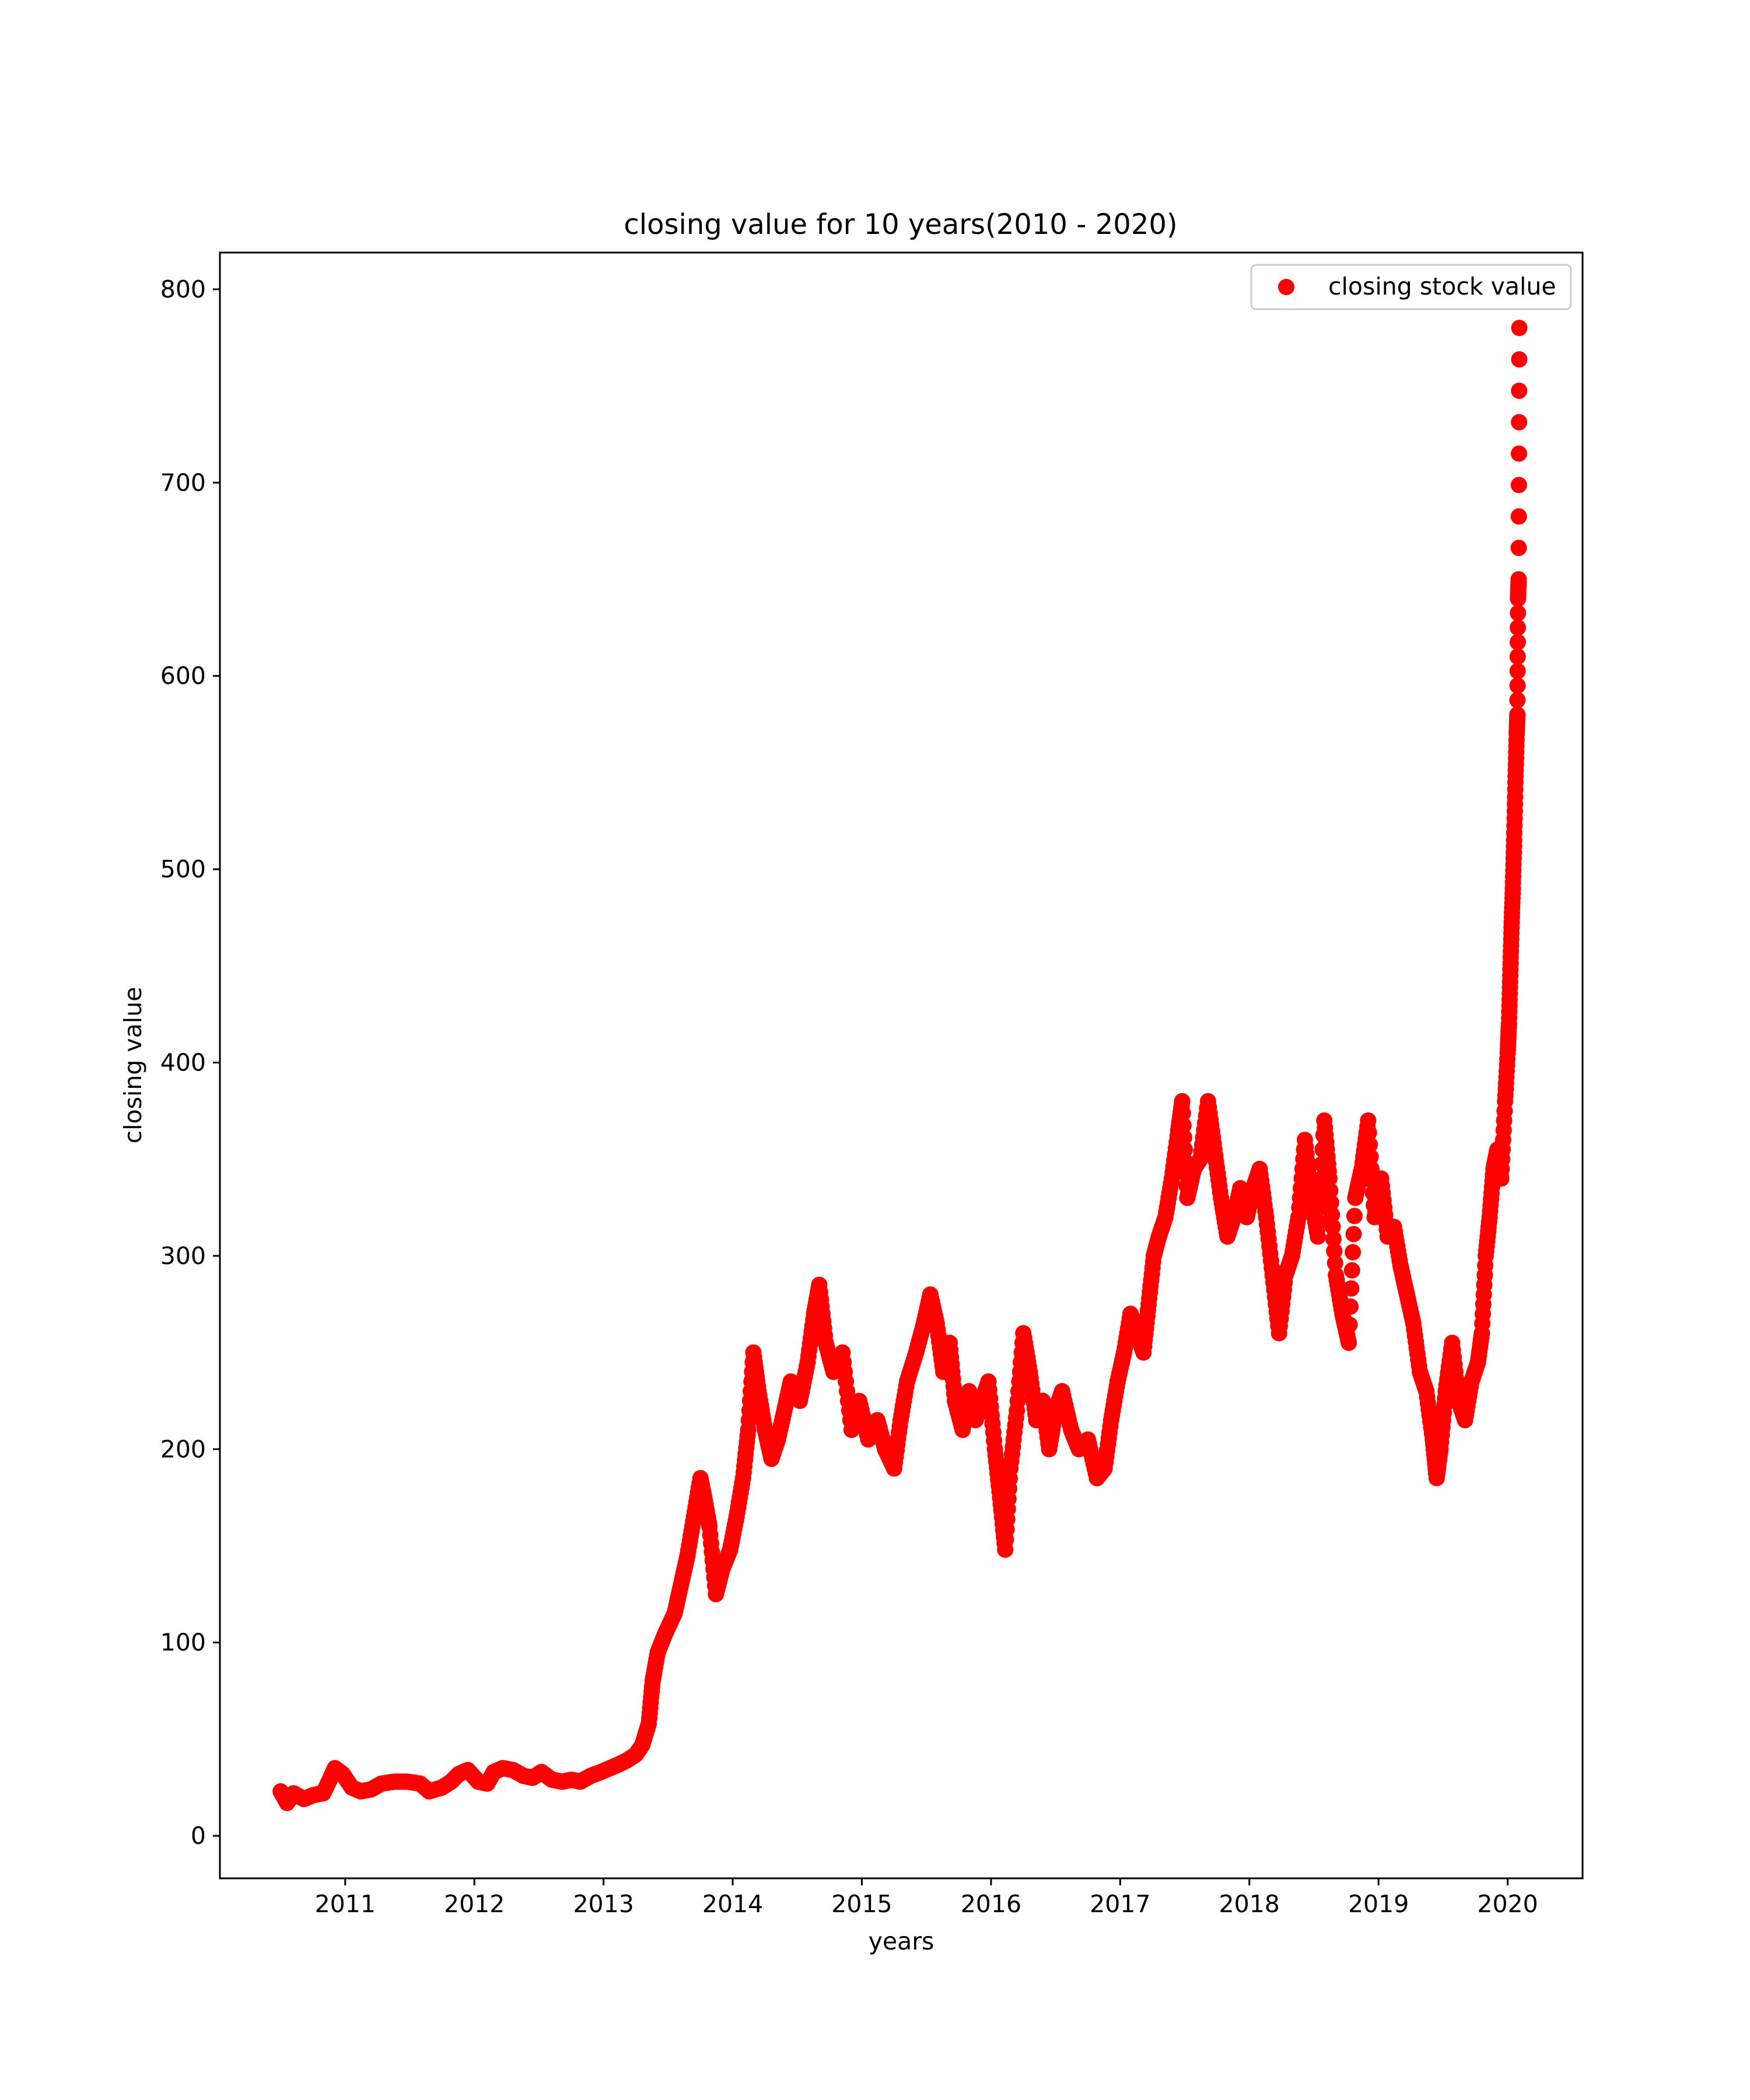 This screenshot has height=2100, width=1750. I want to click on y-tick-label: 0, so click(198, 1836).